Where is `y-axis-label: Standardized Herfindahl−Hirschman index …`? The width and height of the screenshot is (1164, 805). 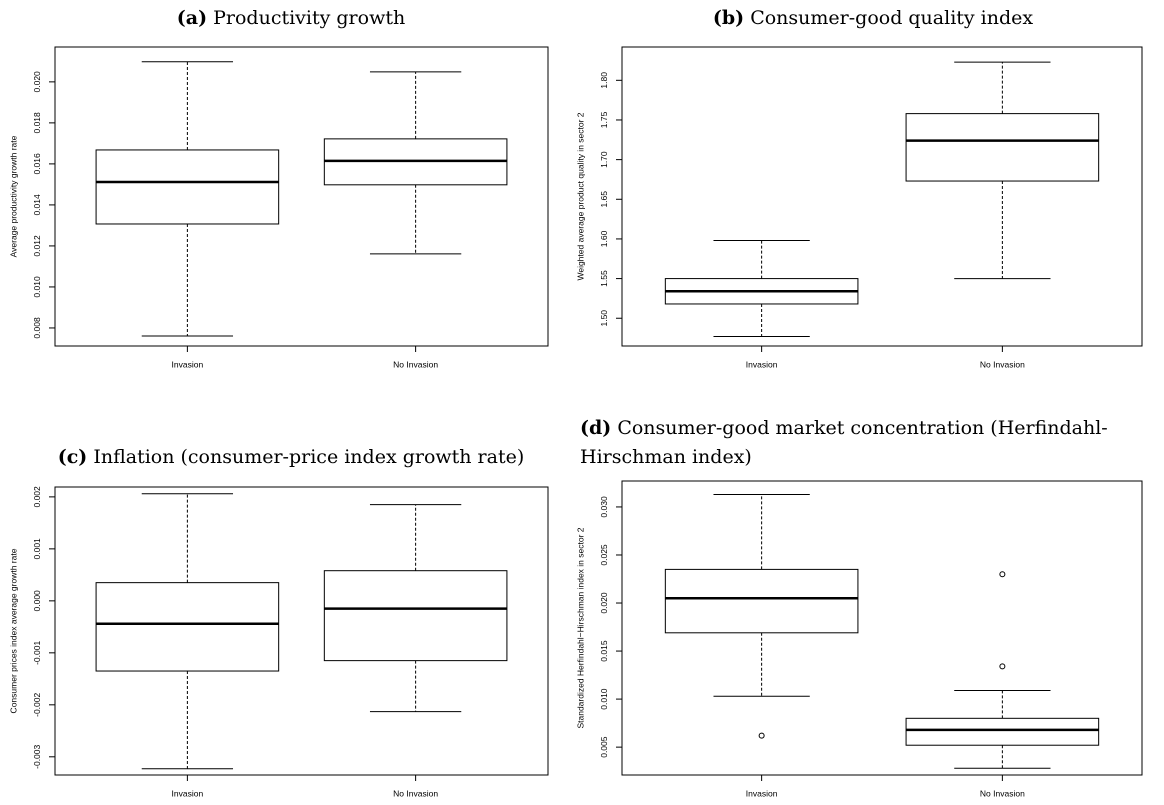
y-axis-label: Standardized Herfindahl−Hirschman index … is located at coordinates (580, 627).